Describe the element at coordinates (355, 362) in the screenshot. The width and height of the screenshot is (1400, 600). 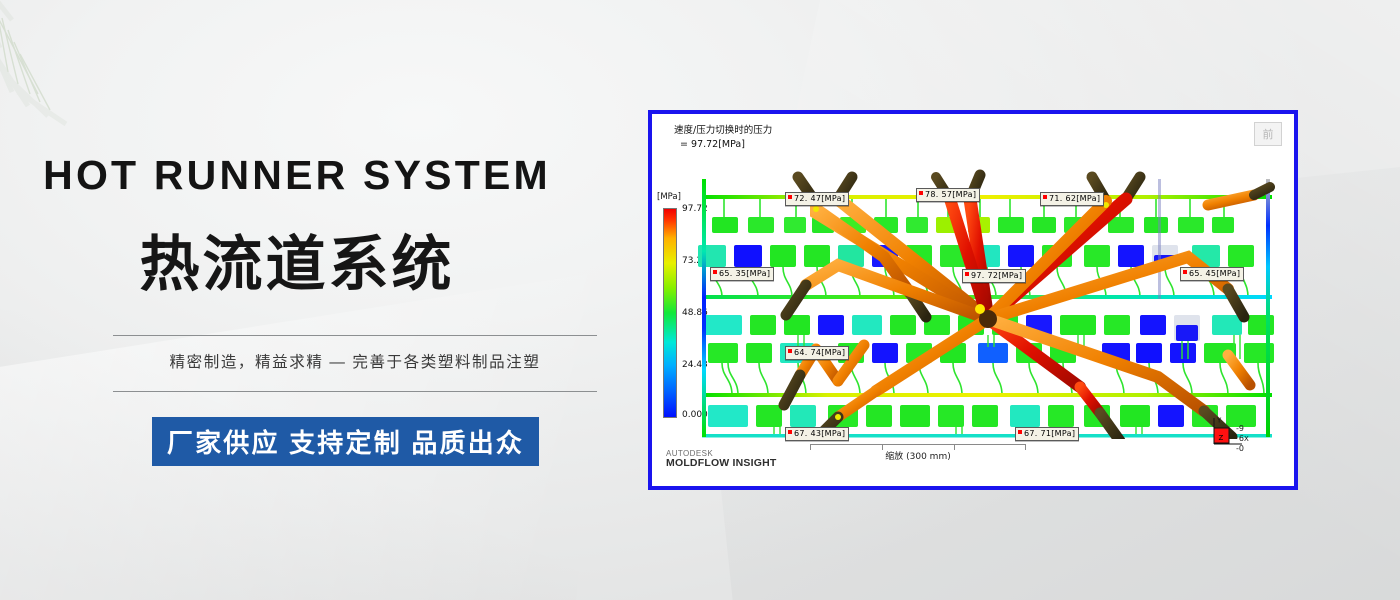
I see `tagline: 精密制造，精益求精 — 完善于各类塑料制品注塑` at that location.